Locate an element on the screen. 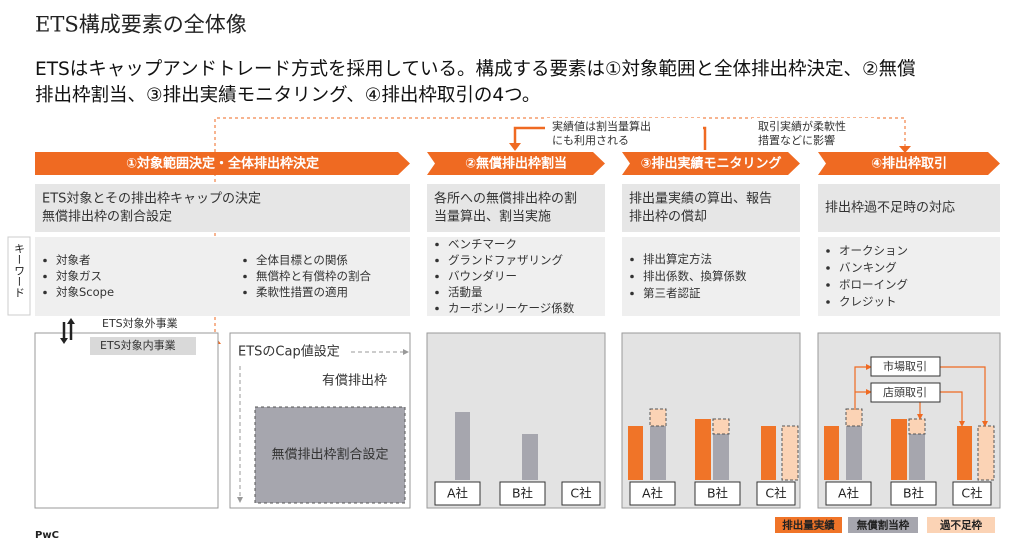 The width and height of the screenshot is (1024, 552). footer: PwC is located at coordinates (47, 535).